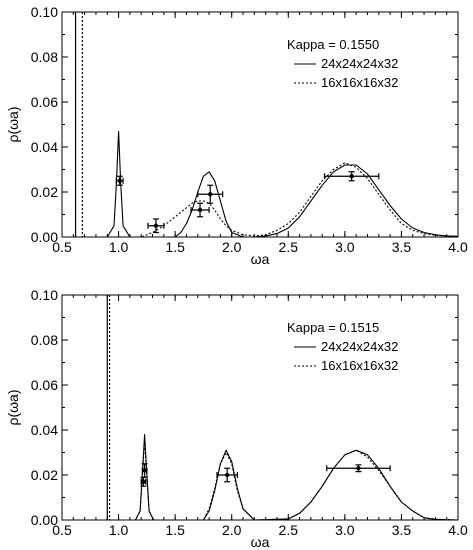 The image size is (473, 550). I want to click on legend: Kappa = 0.1550 24x24x24x32 16x16x16x32, so click(342, 63).